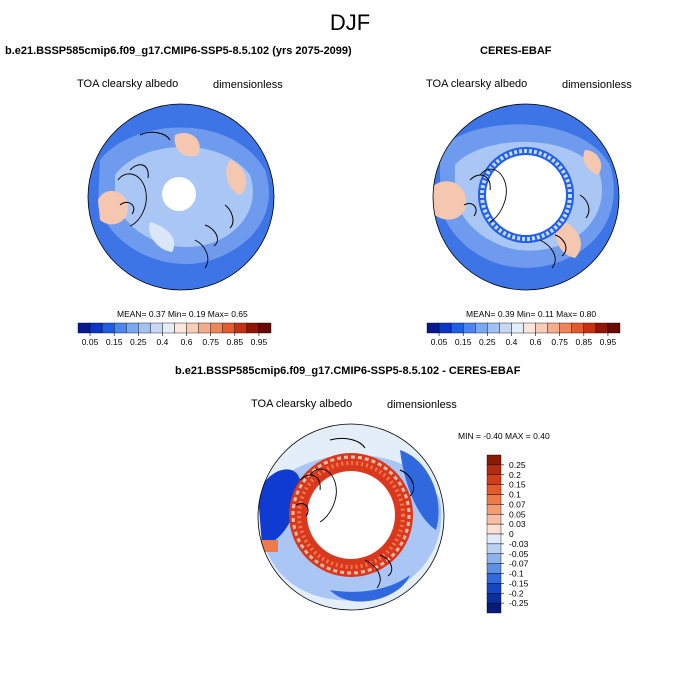  What do you see at coordinates (526, 314) in the screenshot?
I see `obs-min-label: Min=` at bounding box center [526, 314].